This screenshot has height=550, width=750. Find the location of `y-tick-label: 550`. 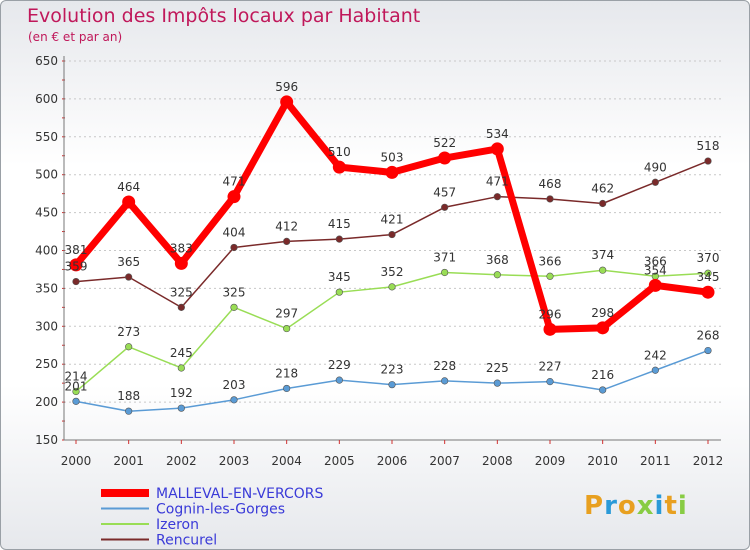

y-tick-label: 550 is located at coordinates (46, 137).